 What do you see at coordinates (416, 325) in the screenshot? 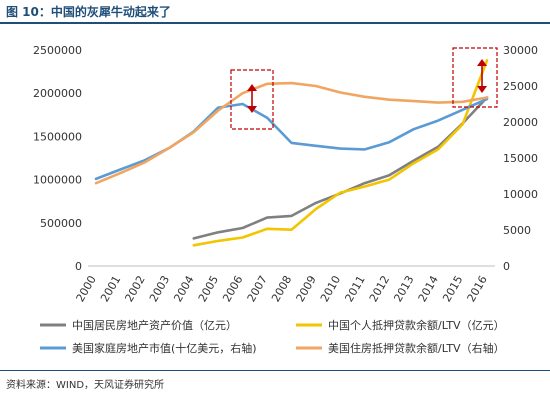
I see `legend-label: 中国个人抵押贷款余额/LTV（亿元）` at bounding box center [416, 325].